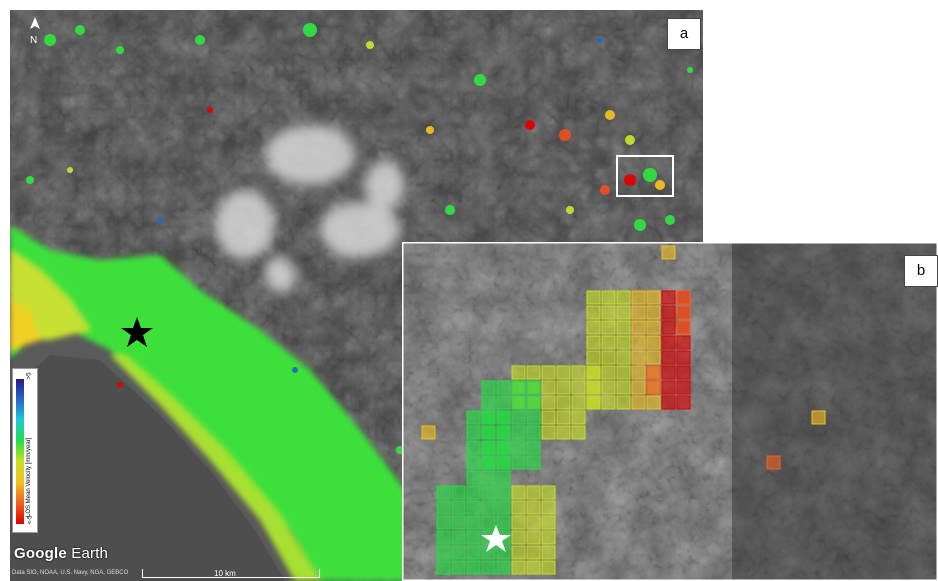 This screenshot has width=938, height=581. Describe the element at coordinates (30, 520) in the screenshot. I see `legend-min-label: <-5` at that location.